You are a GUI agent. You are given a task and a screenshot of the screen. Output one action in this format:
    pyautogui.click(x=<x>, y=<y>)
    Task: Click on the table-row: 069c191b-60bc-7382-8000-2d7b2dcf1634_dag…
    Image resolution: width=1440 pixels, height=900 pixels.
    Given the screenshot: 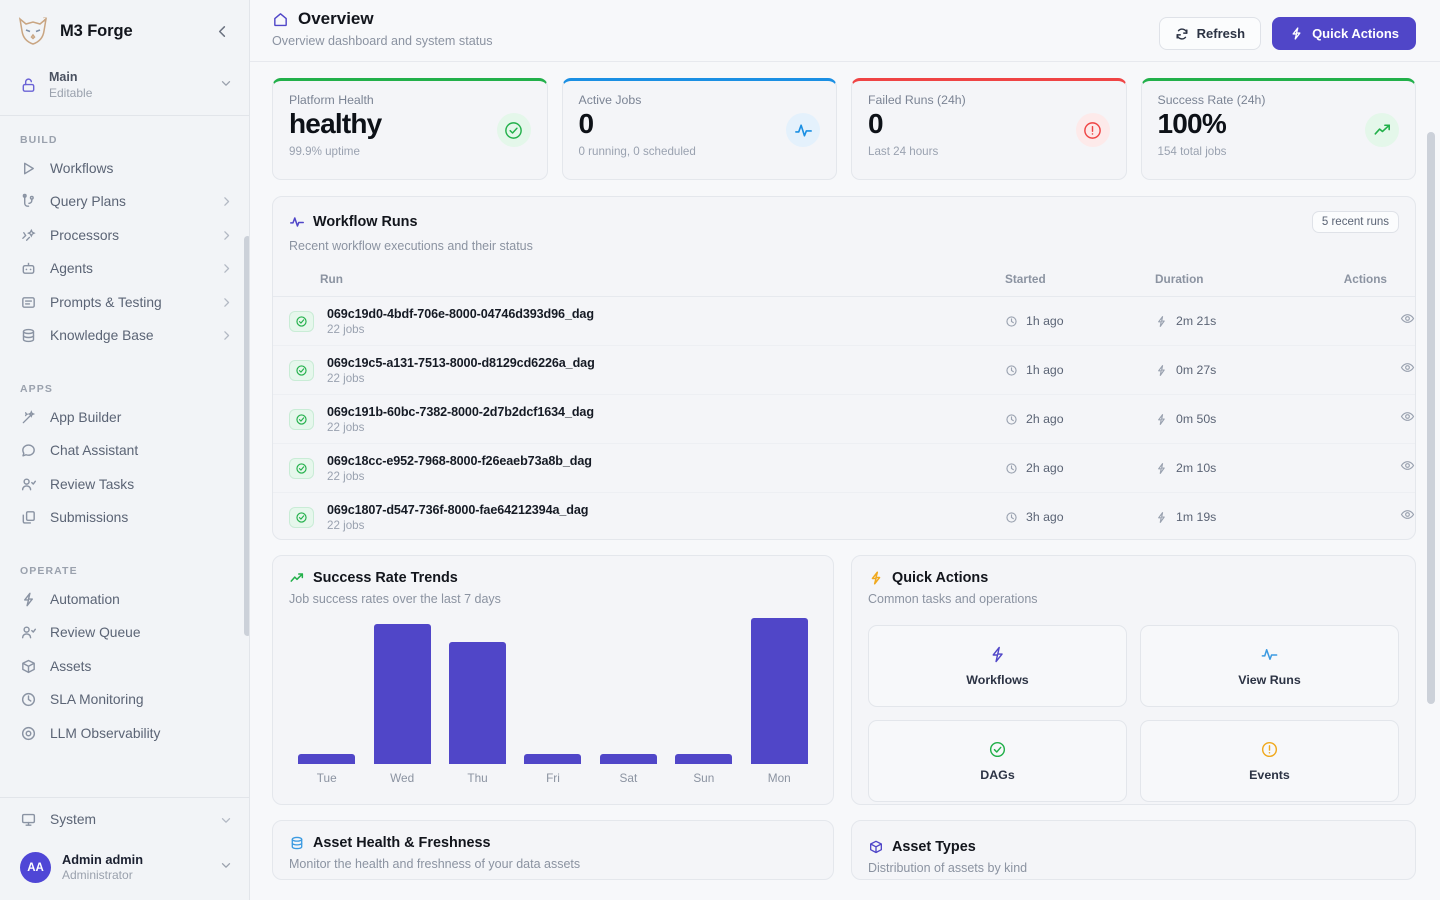 What is the action you would take?
    pyautogui.click(x=844, y=419)
    